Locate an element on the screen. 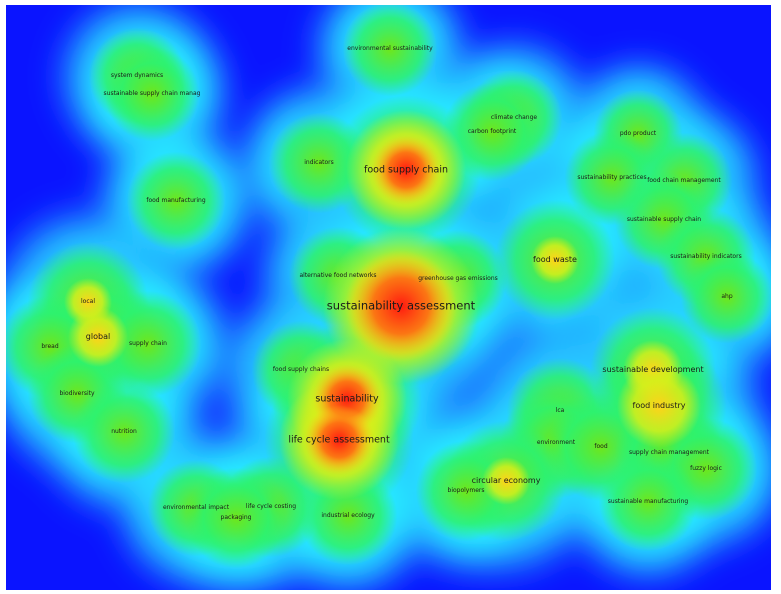 The image size is (781, 594). keyword-sustainable-development: sustainable development is located at coordinates (653, 369).